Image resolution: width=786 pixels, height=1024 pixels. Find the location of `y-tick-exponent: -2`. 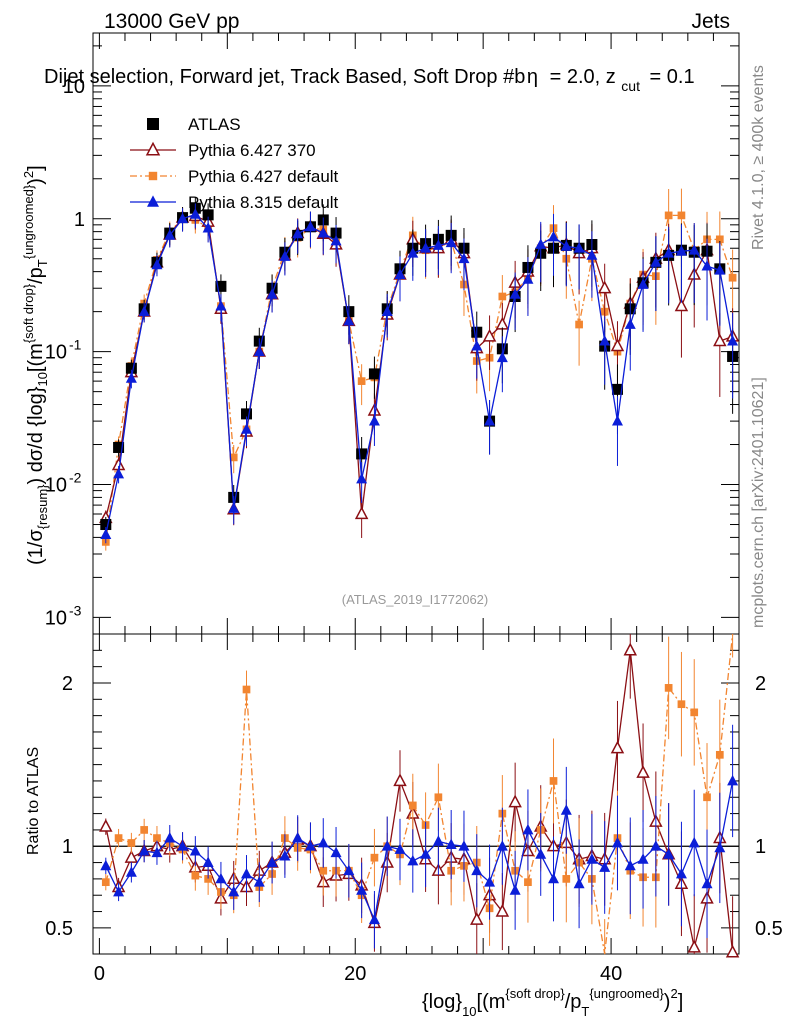

y-tick-exponent: -2 is located at coordinates (75, 478).